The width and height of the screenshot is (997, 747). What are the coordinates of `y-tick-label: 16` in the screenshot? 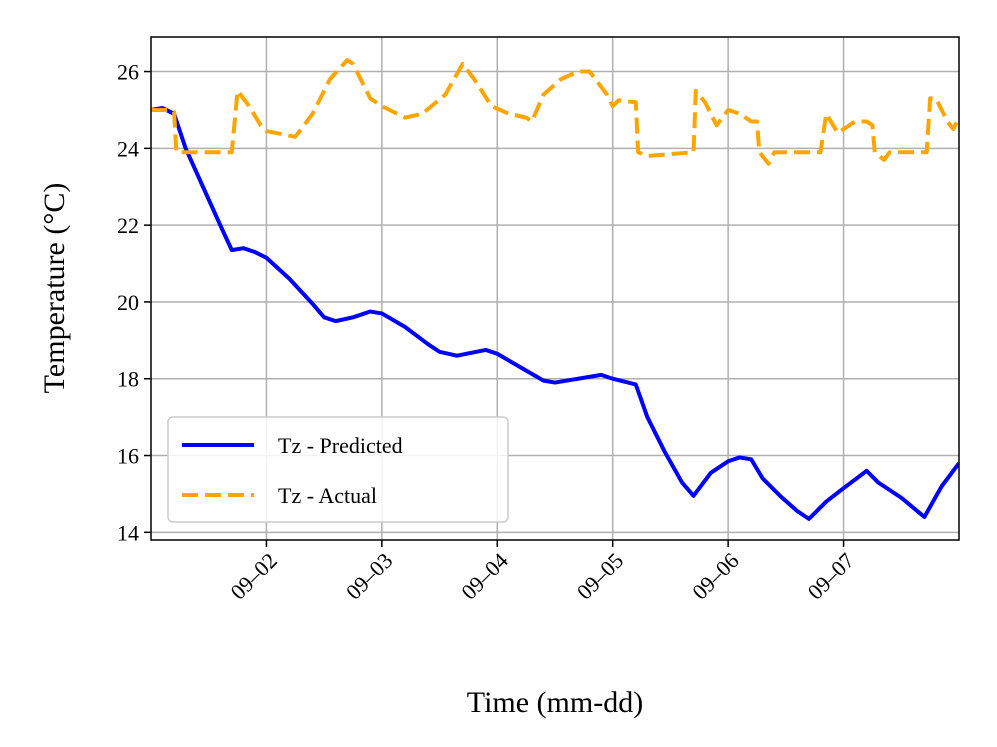 It's located at (128, 456).